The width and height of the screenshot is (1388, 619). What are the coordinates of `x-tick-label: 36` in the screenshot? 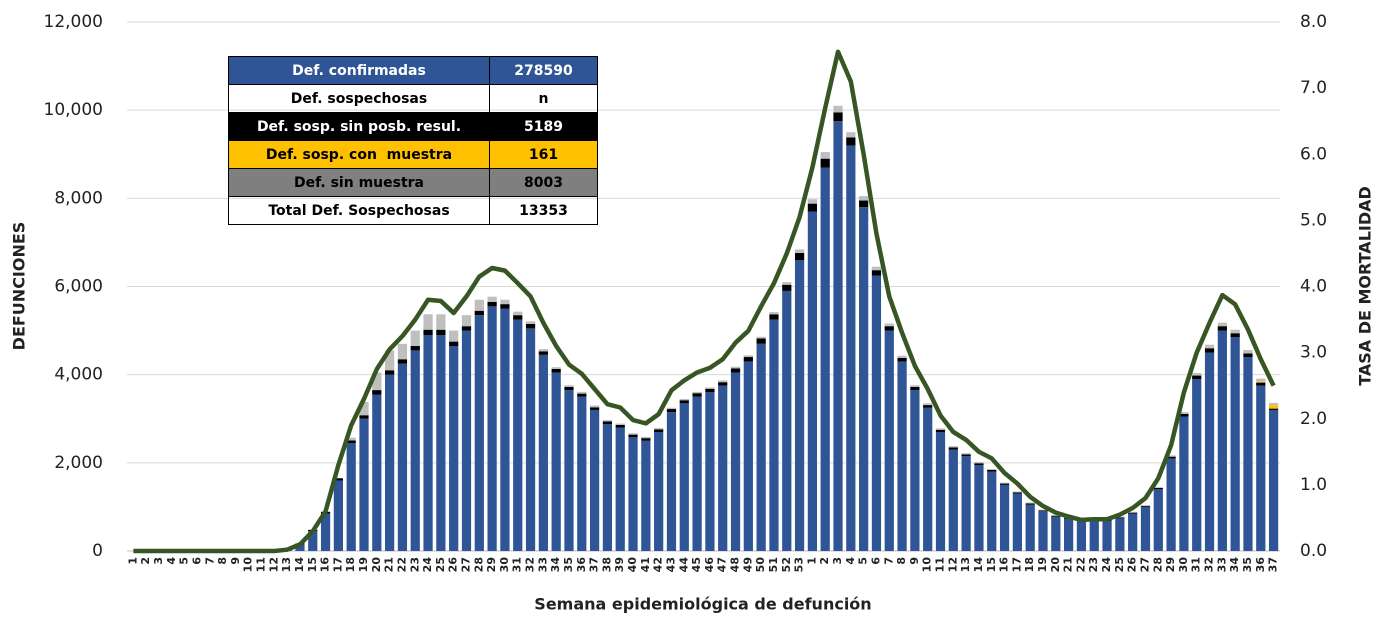 It's located at (1260, 565).